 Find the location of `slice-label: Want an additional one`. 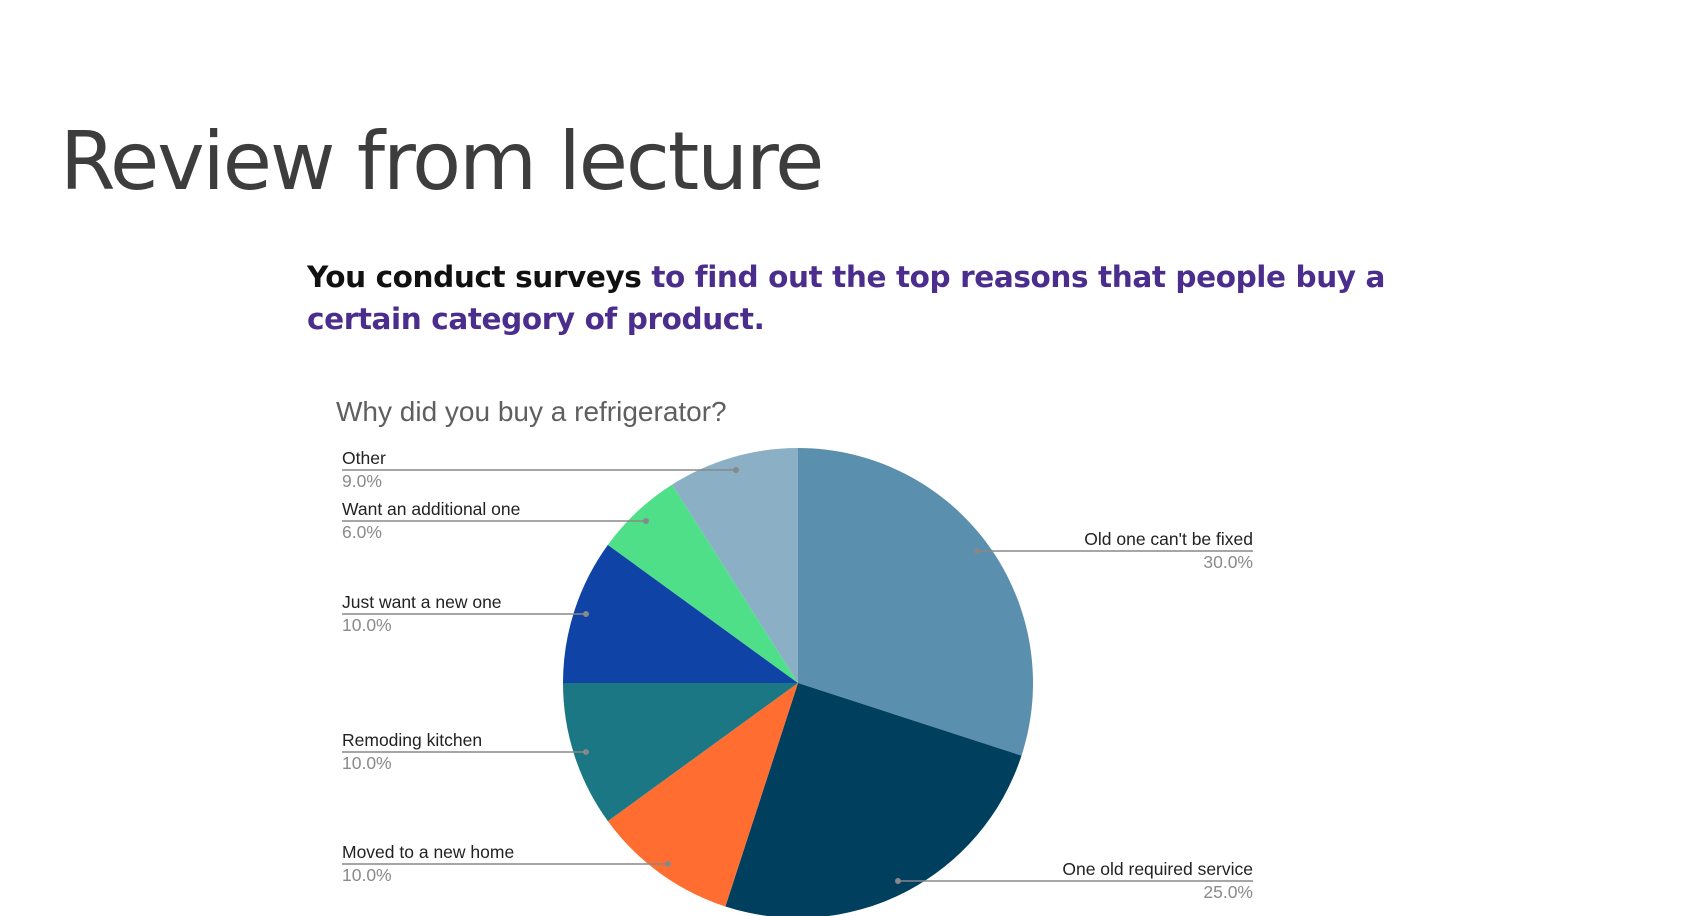

slice-label: Want an additional one is located at coordinates (431, 509).